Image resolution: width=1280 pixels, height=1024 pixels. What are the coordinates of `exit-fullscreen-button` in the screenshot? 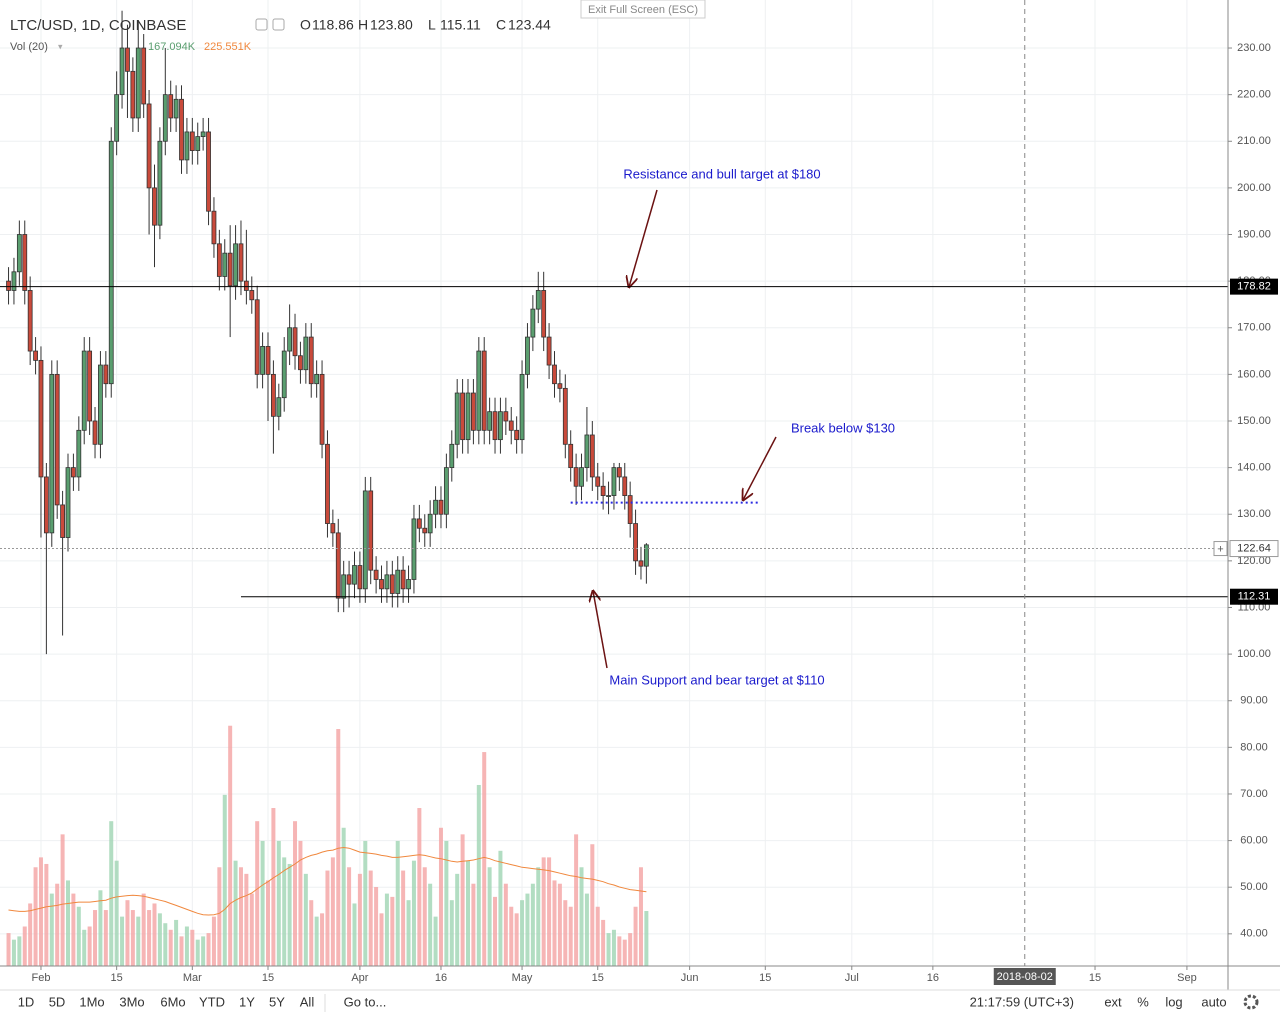 It's located at (643, 9).